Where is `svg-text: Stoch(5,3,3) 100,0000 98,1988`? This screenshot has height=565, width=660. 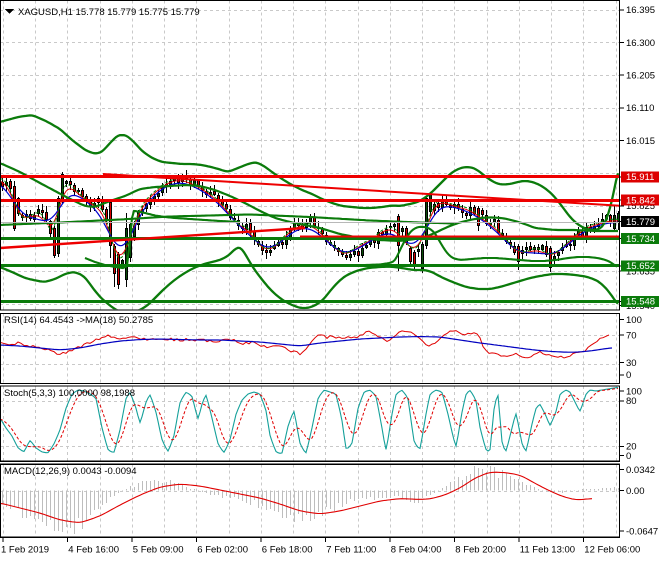
svg-text: Stoch(5,3,3) 100,0000 98,1988 is located at coordinates (69, 393).